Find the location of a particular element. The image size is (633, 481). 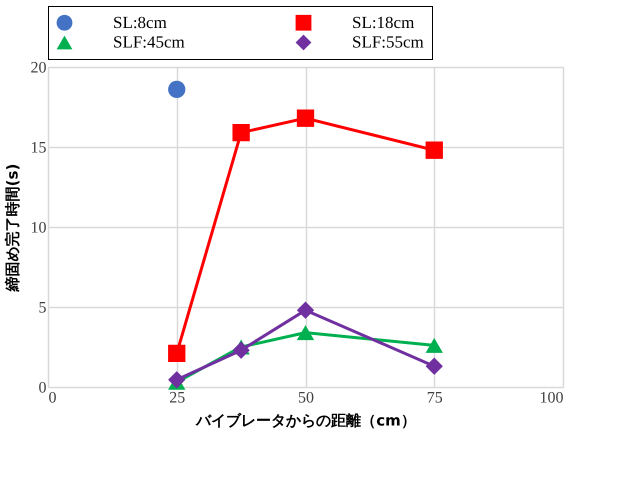

x-tick-label: 75 is located at coordinates (434, 398).